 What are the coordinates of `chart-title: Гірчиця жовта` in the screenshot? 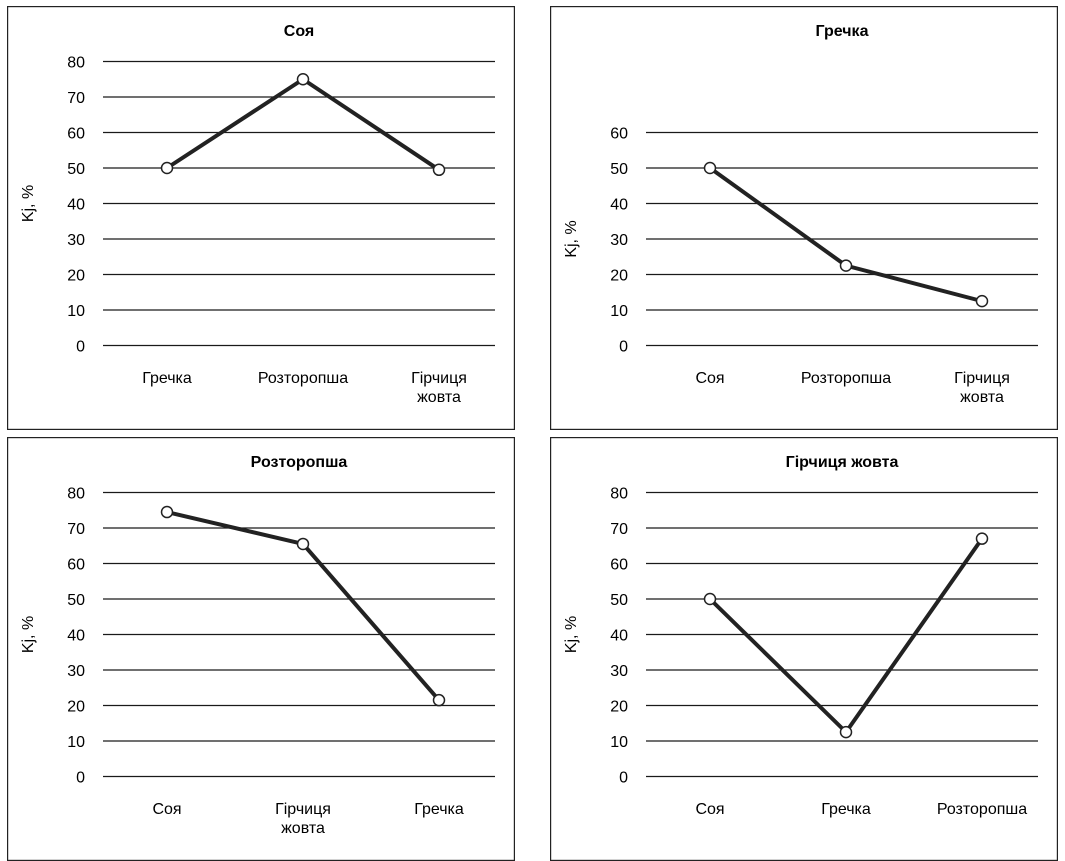 It's located at (842, 462).